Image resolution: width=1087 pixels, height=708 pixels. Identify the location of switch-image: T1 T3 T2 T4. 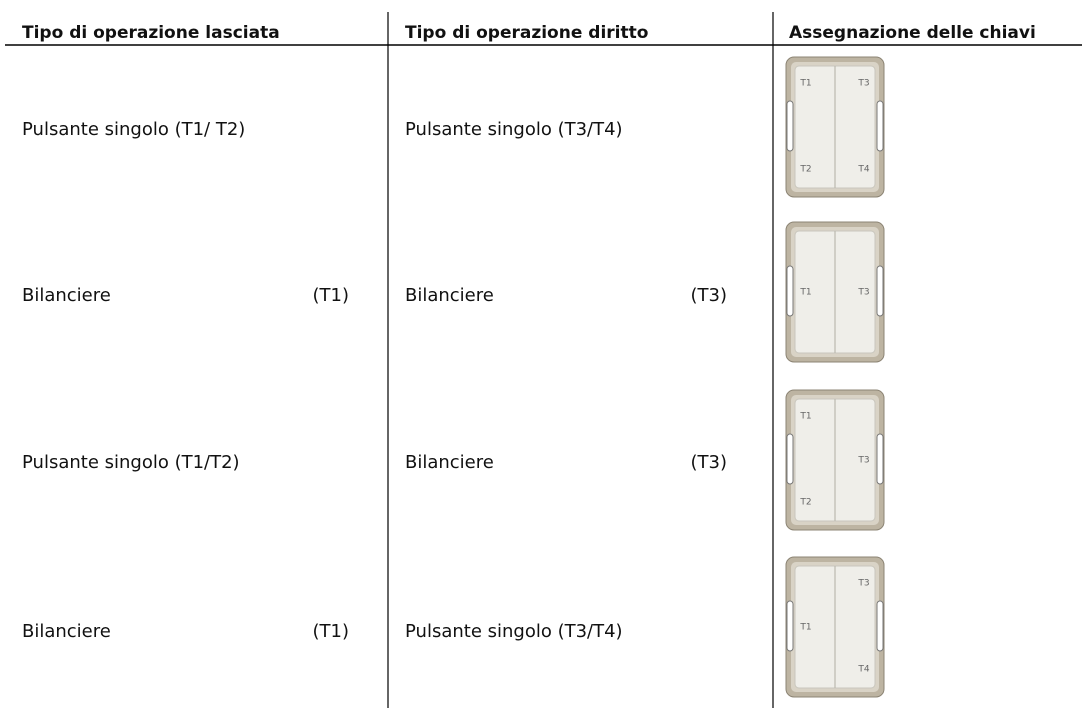
(835, 127).